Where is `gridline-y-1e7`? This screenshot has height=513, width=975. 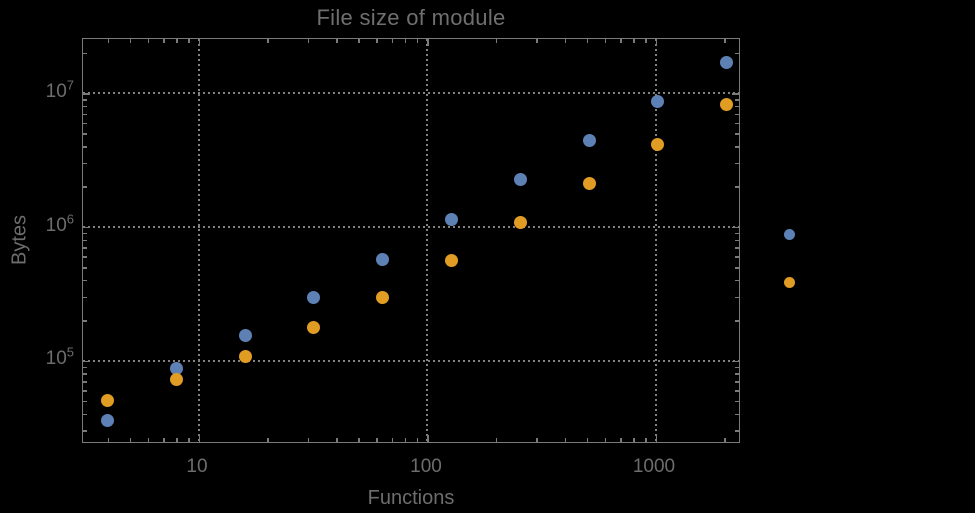
gridline-y-1e7 is located at coordinates (411, 93).